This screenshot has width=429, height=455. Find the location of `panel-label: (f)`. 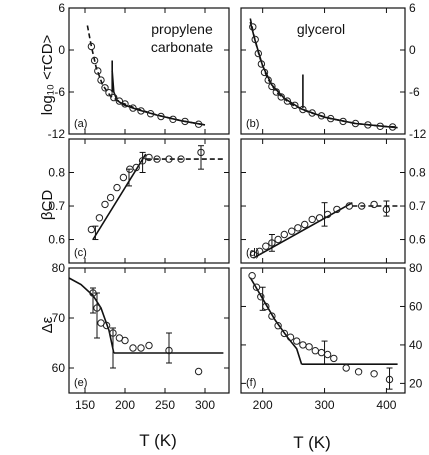

panel-label: (f) is located at coordinates (251, 383).